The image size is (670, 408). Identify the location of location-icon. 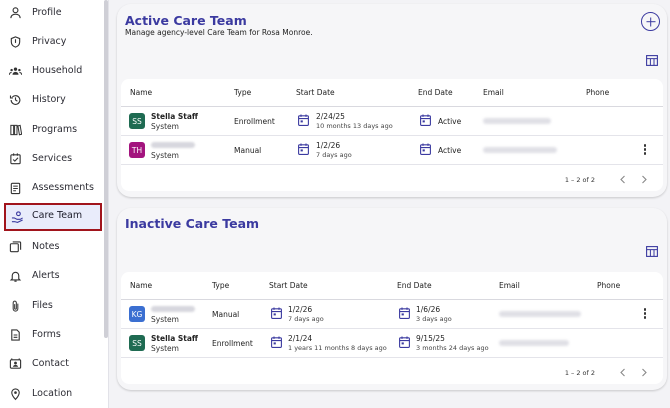
(15, 394).